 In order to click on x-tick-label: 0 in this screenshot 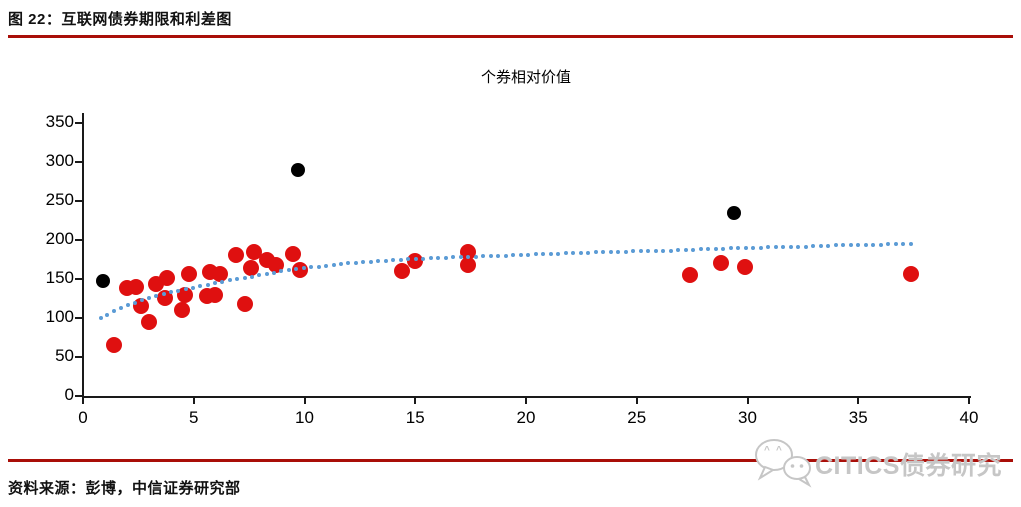, I will do `click(83, 417)`.